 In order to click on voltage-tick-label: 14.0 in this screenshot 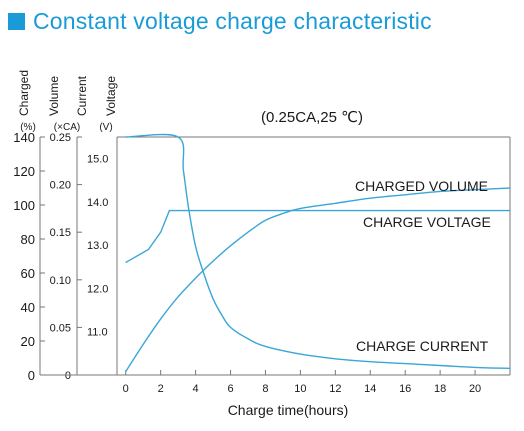, I will do `click(97, 203)`.